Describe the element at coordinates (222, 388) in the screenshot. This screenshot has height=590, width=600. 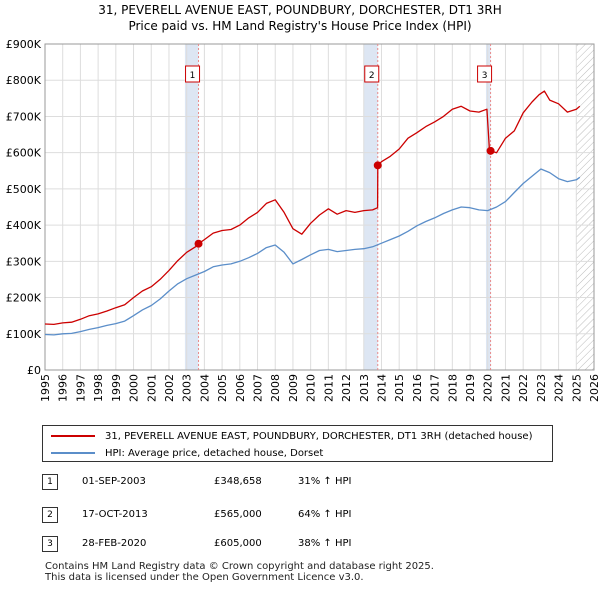
I see `x-tick-label: 2005` at that location.